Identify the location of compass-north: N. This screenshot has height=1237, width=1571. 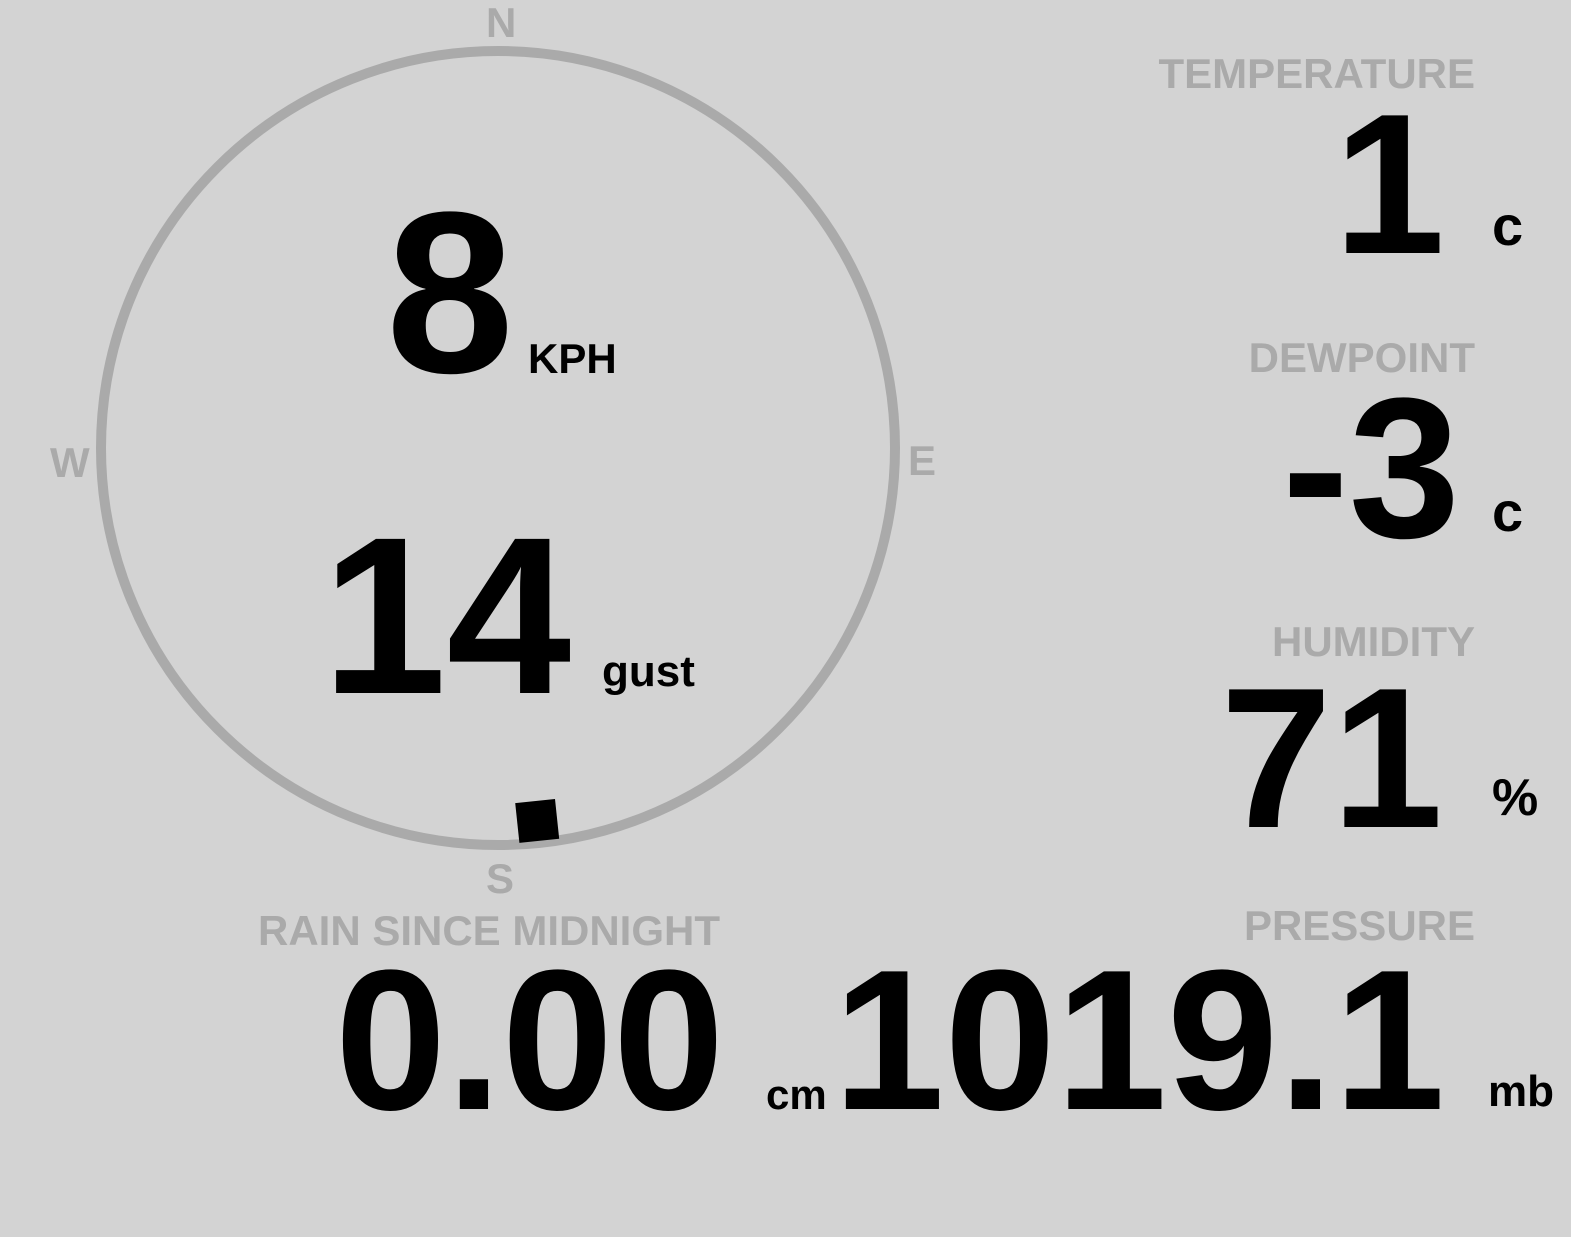
(501, 23).